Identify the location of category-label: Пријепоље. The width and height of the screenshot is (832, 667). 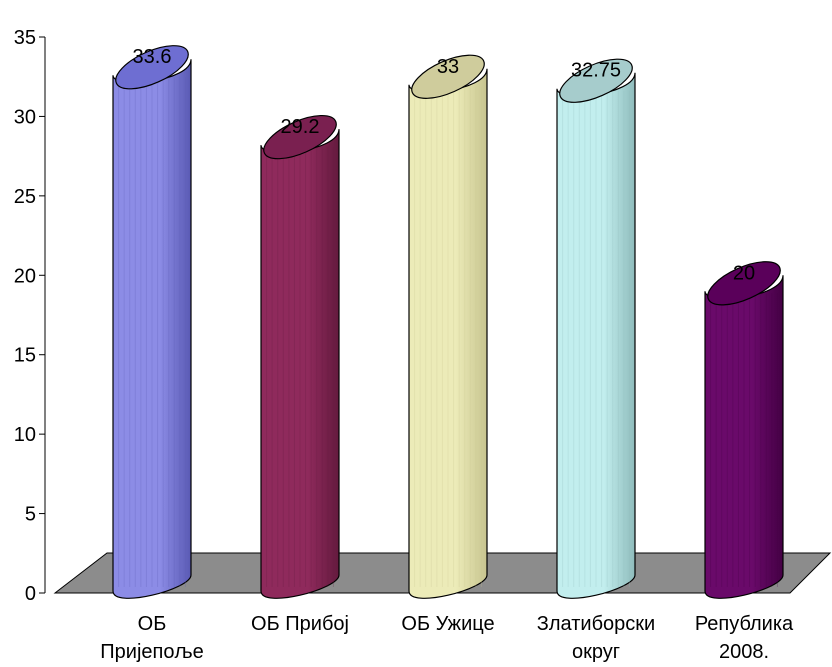
(151, 652).